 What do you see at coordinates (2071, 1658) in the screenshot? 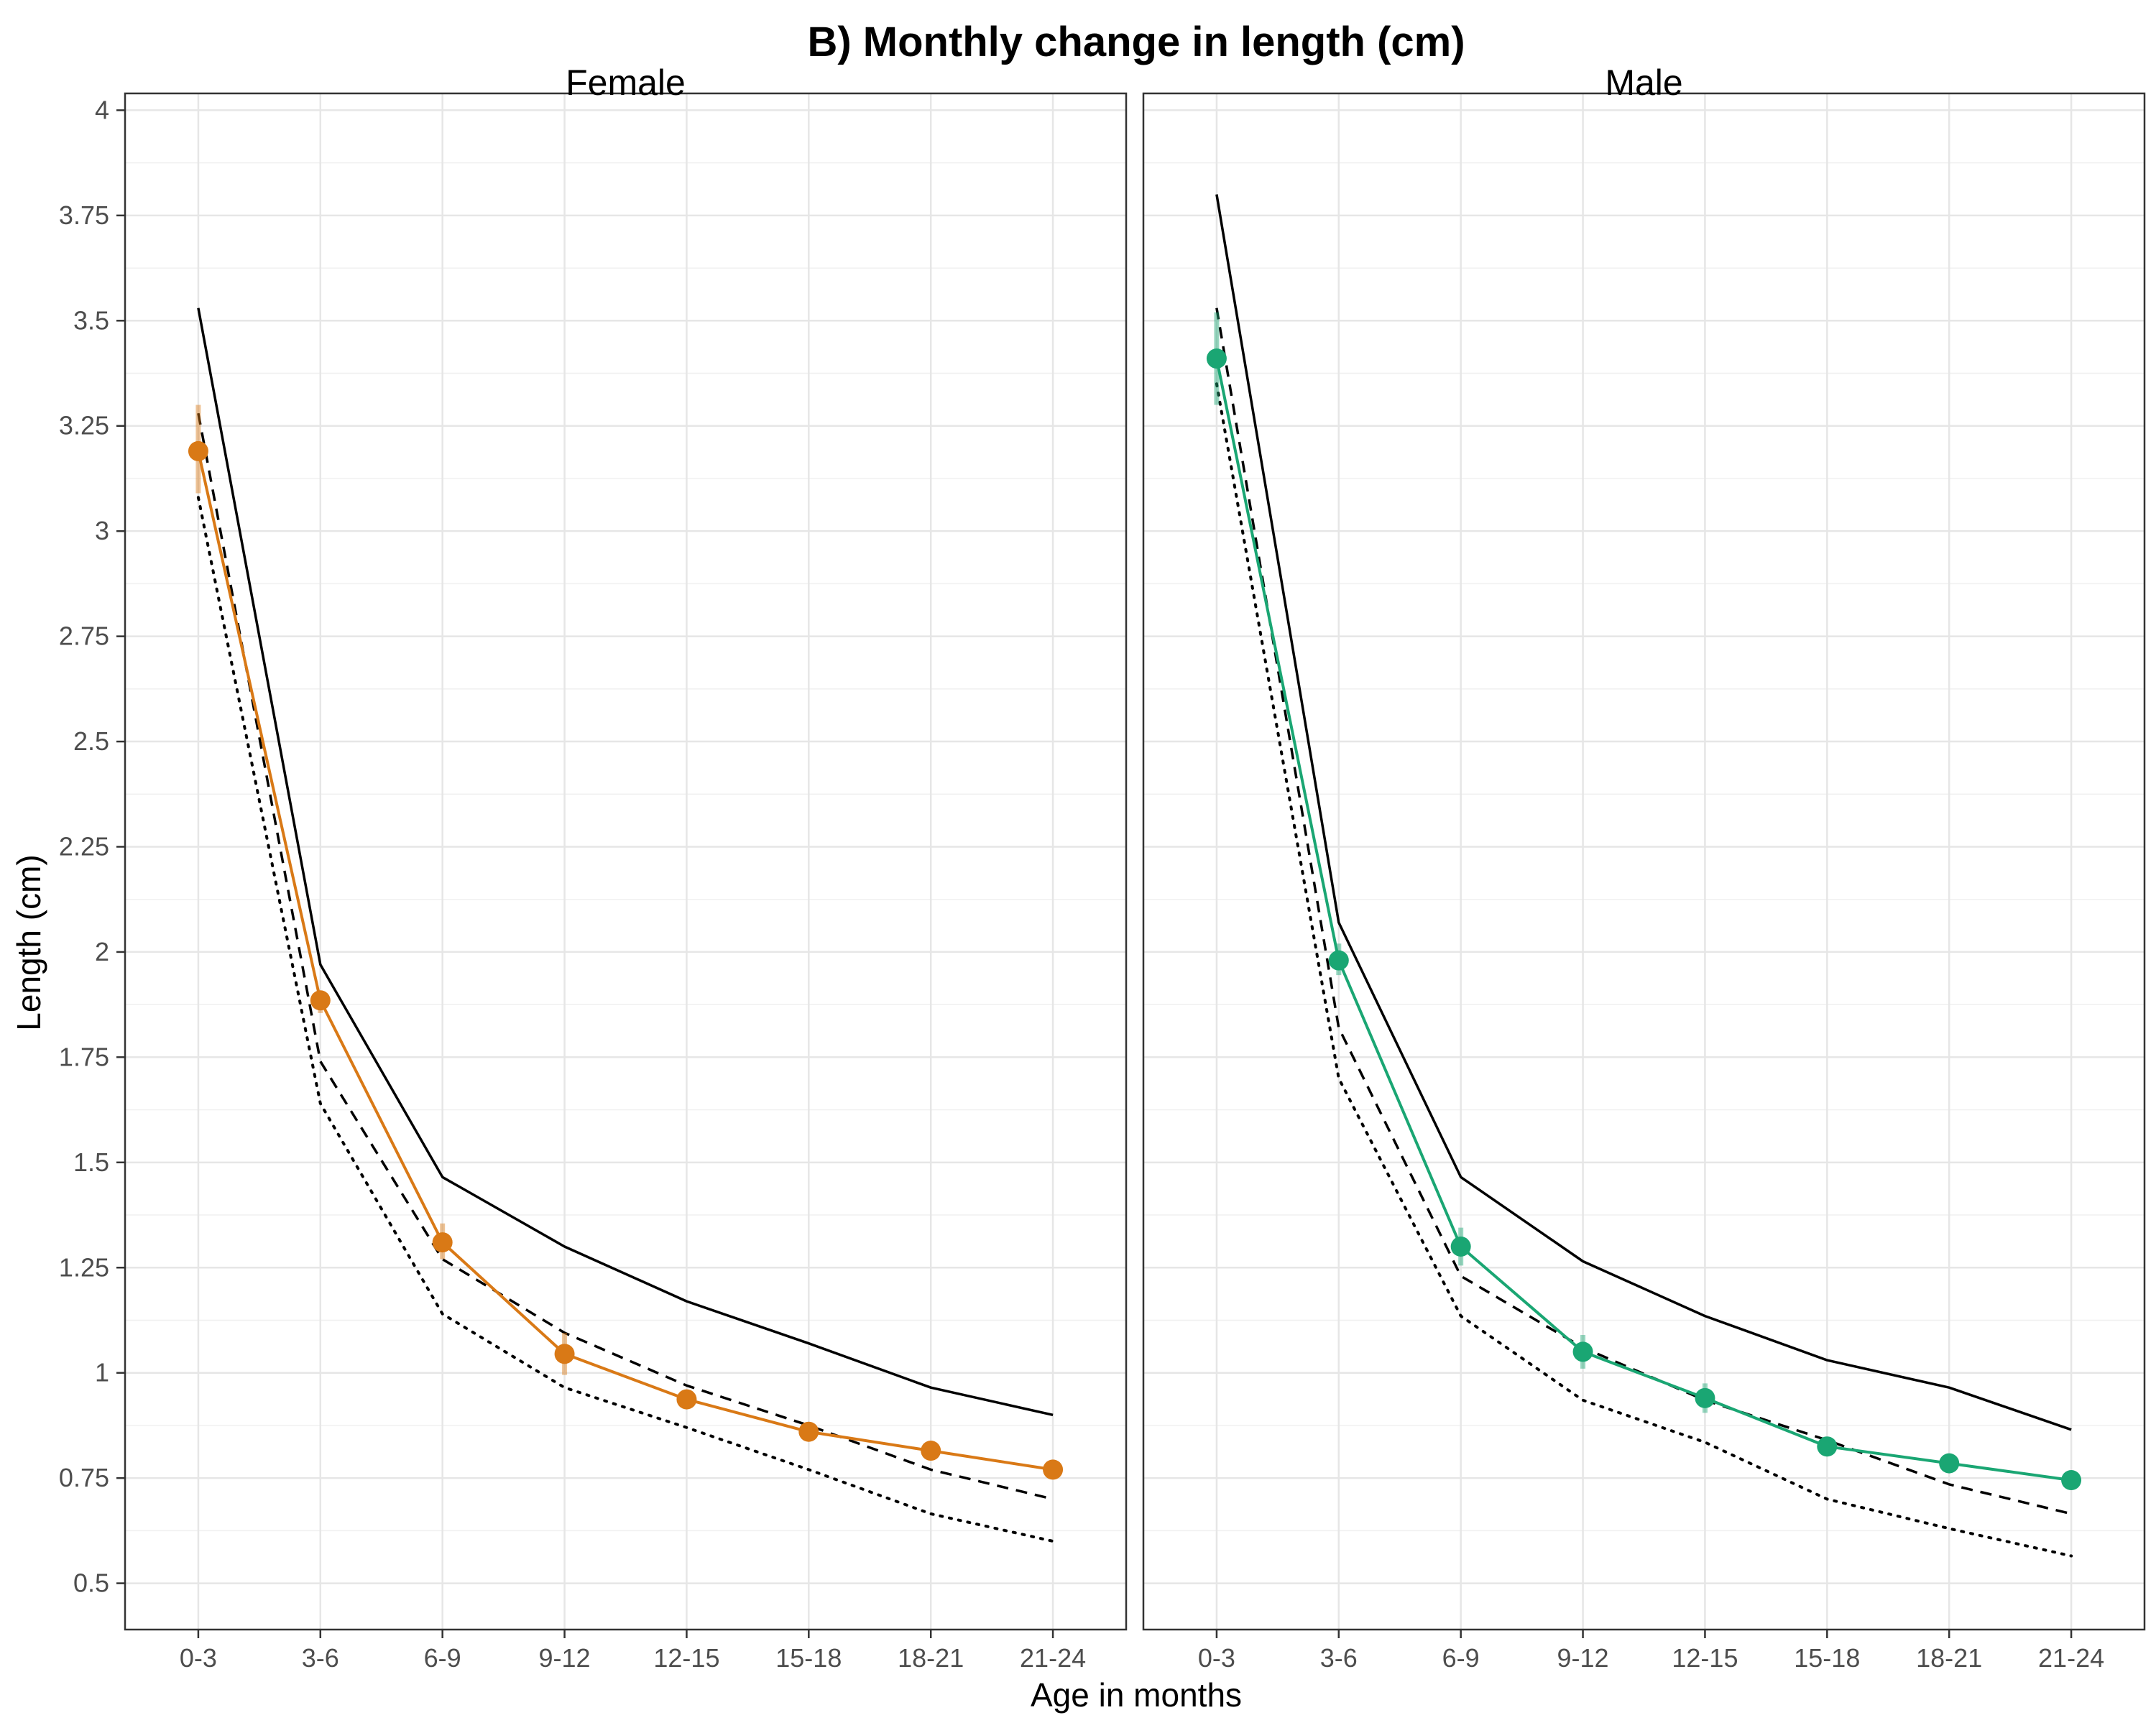
I see `panel-male-x-tick-label: 21-24` at bounding box center [2071, 1658].